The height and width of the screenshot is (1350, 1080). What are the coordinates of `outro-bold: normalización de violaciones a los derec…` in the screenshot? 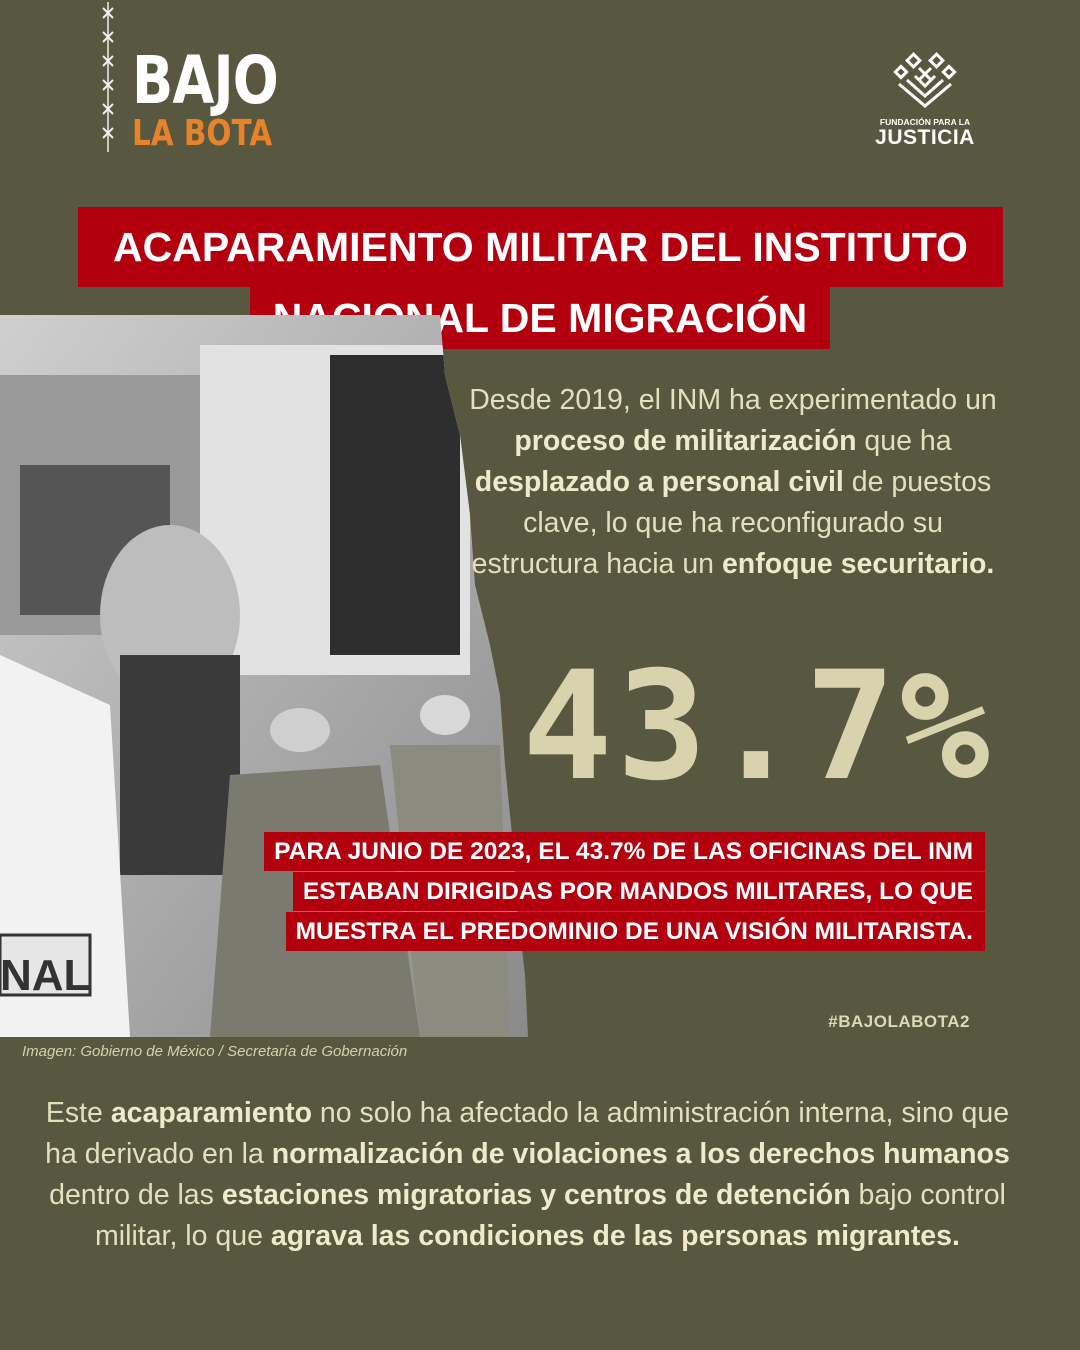 It's located at (640, 1154).